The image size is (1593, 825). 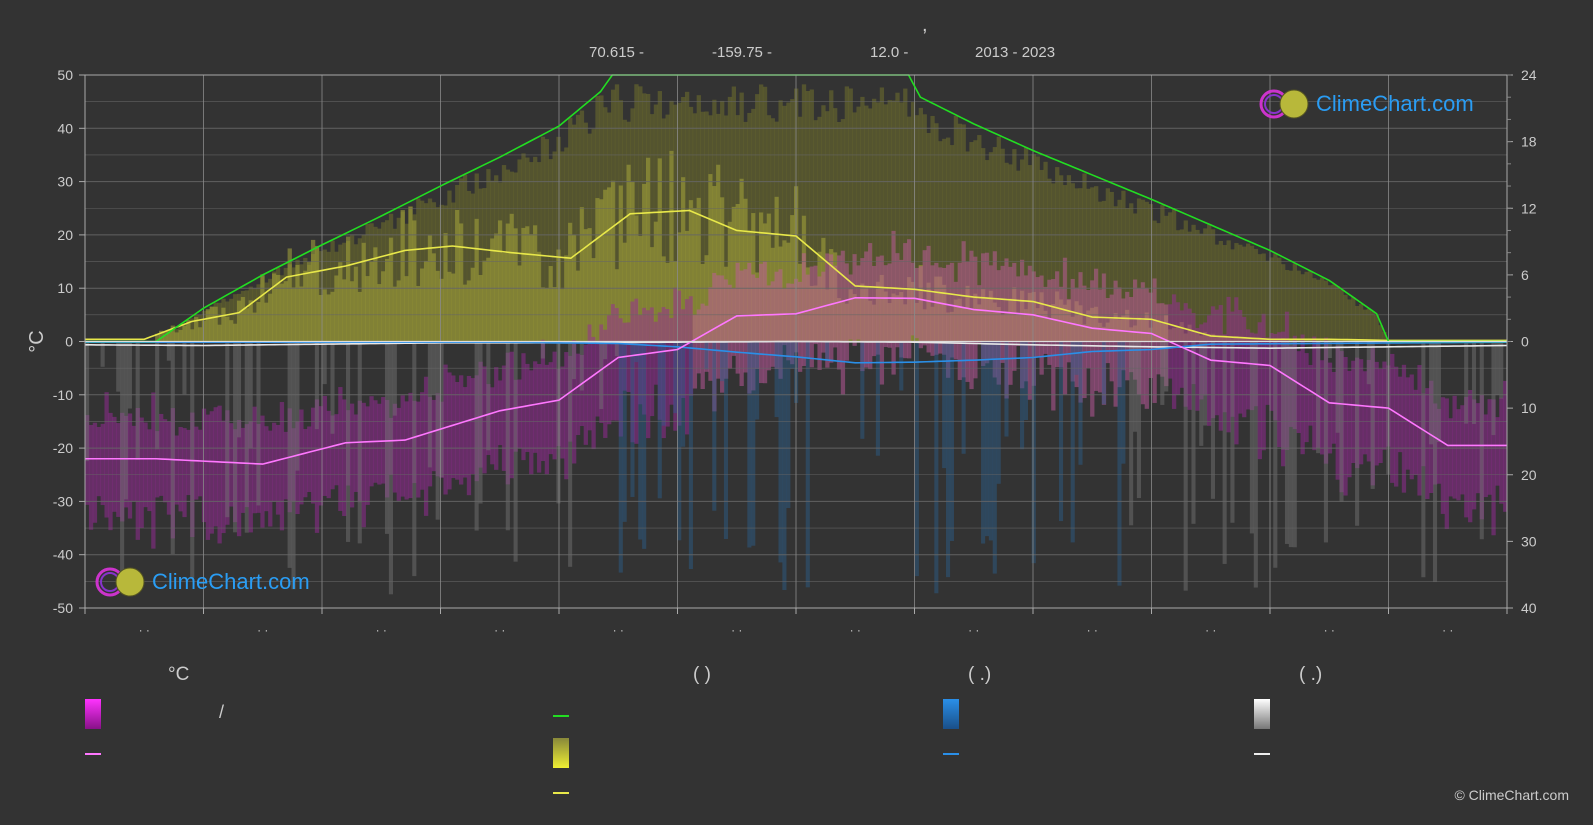 I want to click on right-top-tick-label: 12, so click(x=1529, y=208).